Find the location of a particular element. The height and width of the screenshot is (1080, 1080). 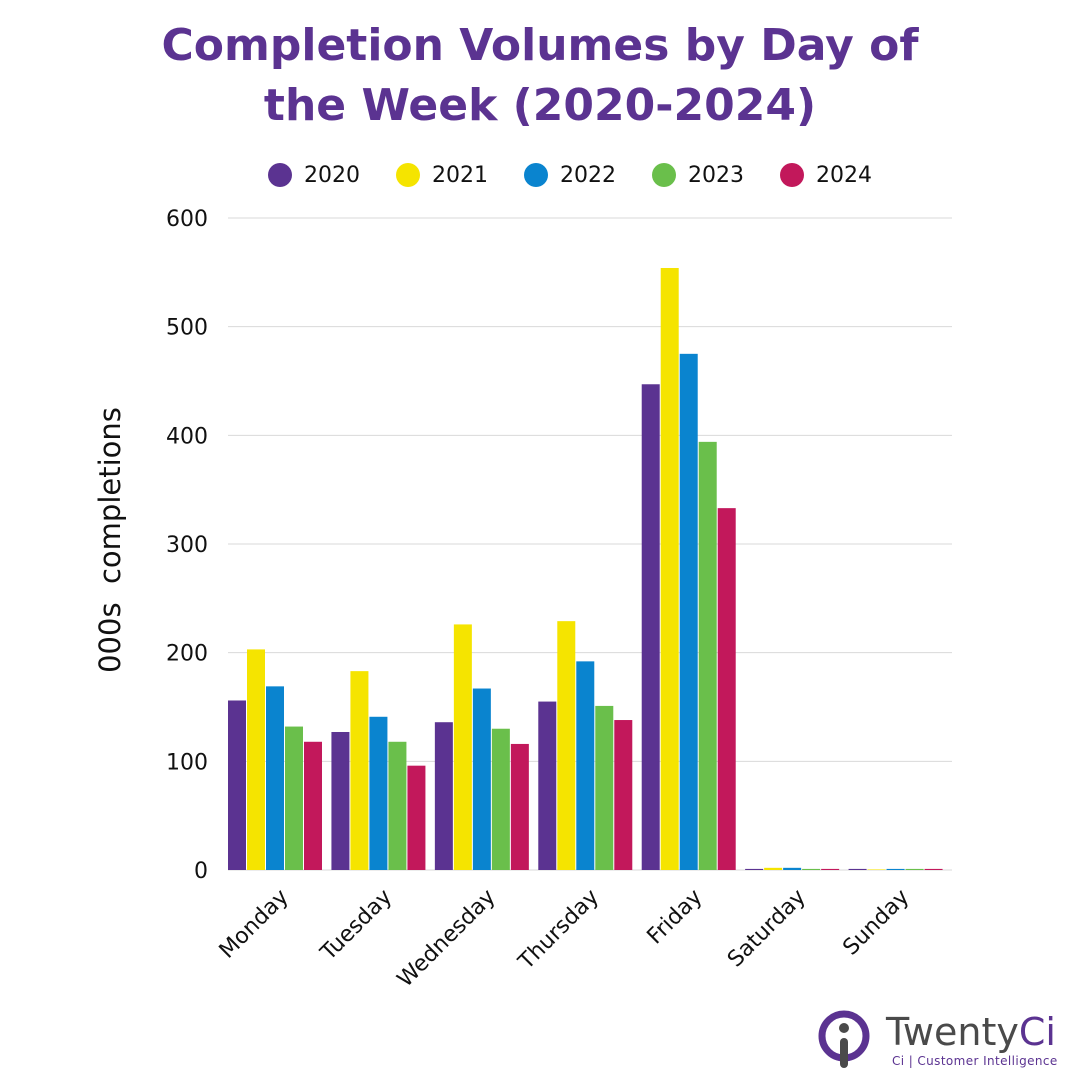

legend-swatch-2023 is located at coordinates (664, 175).